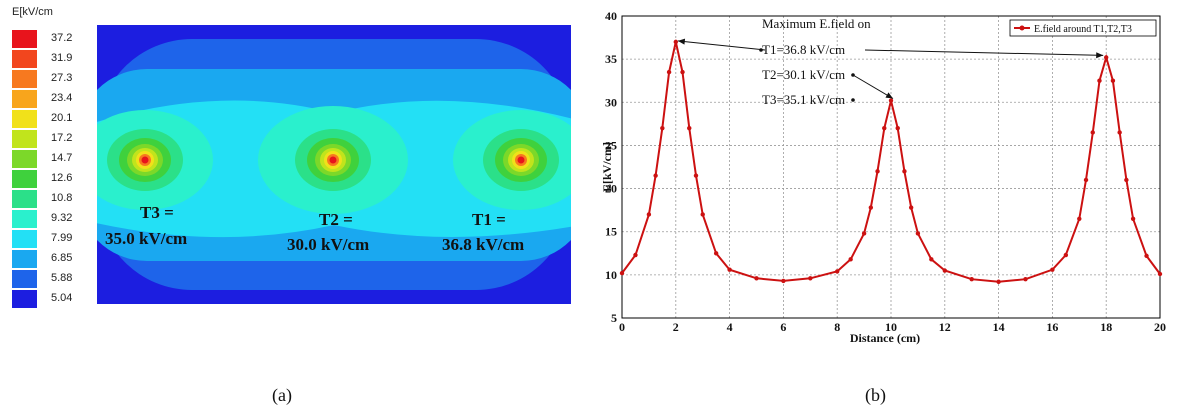  Describe the element at coordinates (155, 160) in the screenshot. I see `conductor-t3` at that location.